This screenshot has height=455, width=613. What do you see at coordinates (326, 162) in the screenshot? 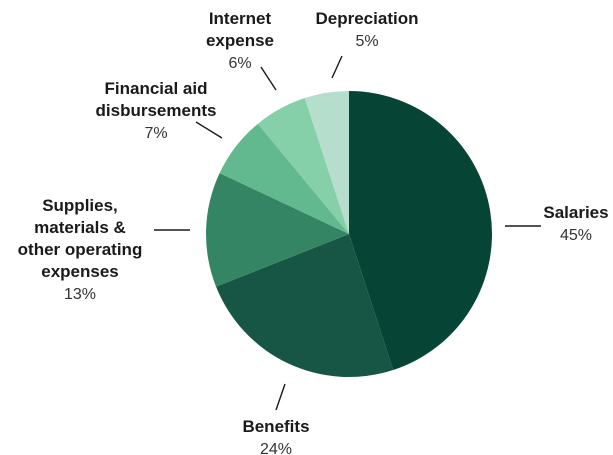
I see `pie-slice-depreciation` at bounding box center [326, 162].